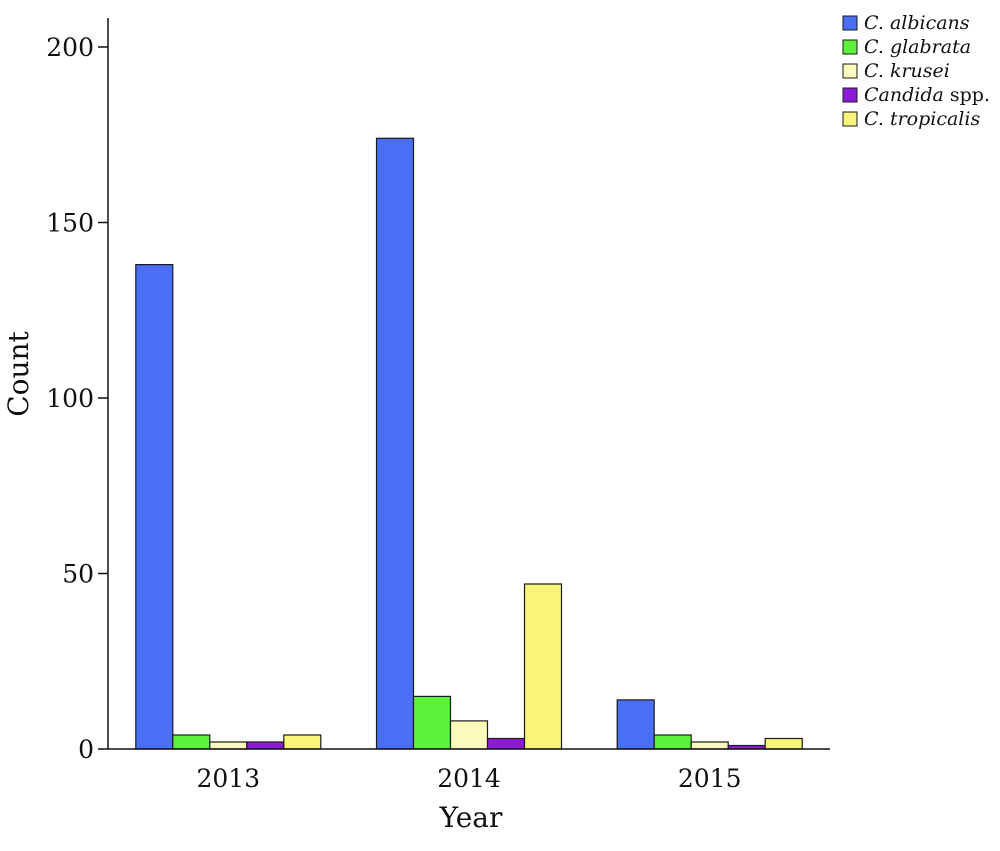 The width and height of the screenshot is (1000, 851). I want to click on legend-label-2: C. krusei, so click(907, 71).